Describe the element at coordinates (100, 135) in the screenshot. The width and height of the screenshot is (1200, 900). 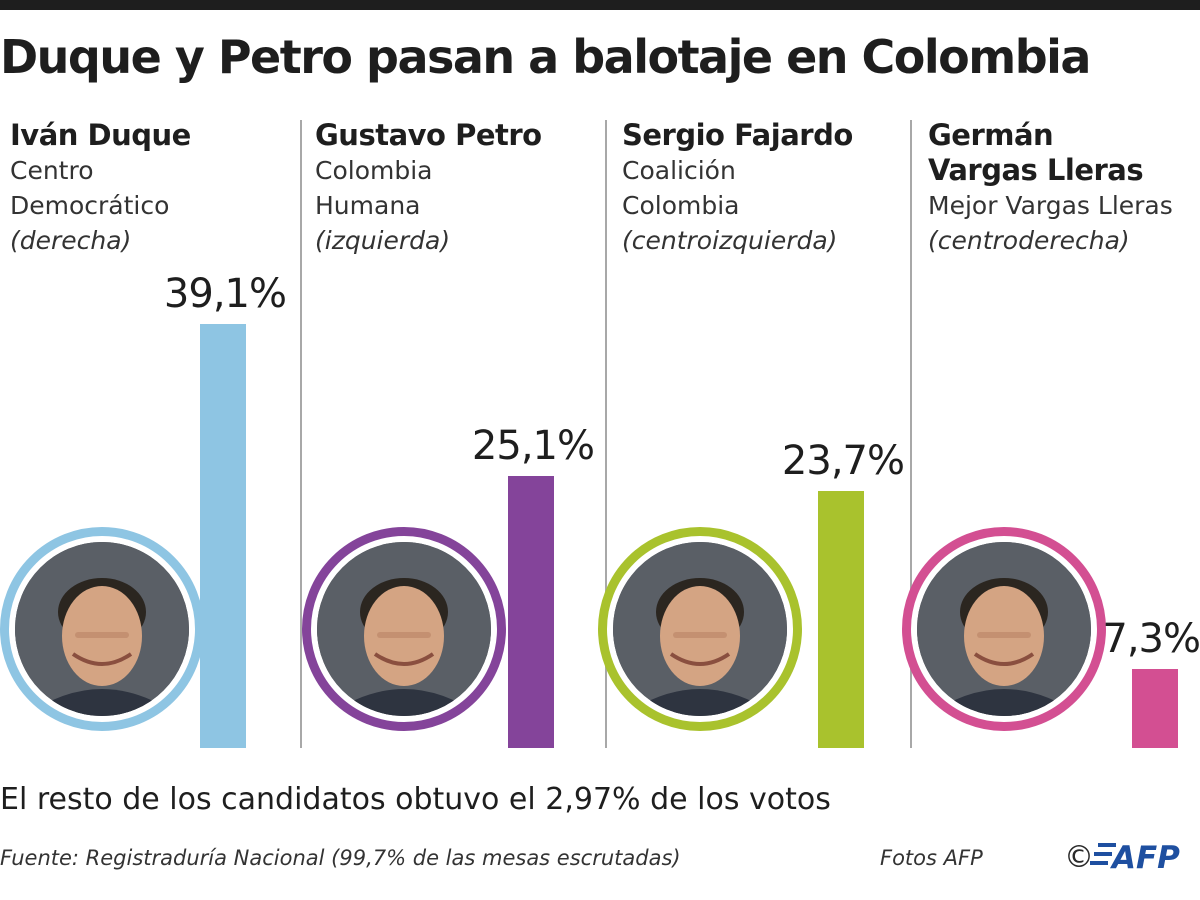
I see `candidate-name: Iván Duque` at that location.